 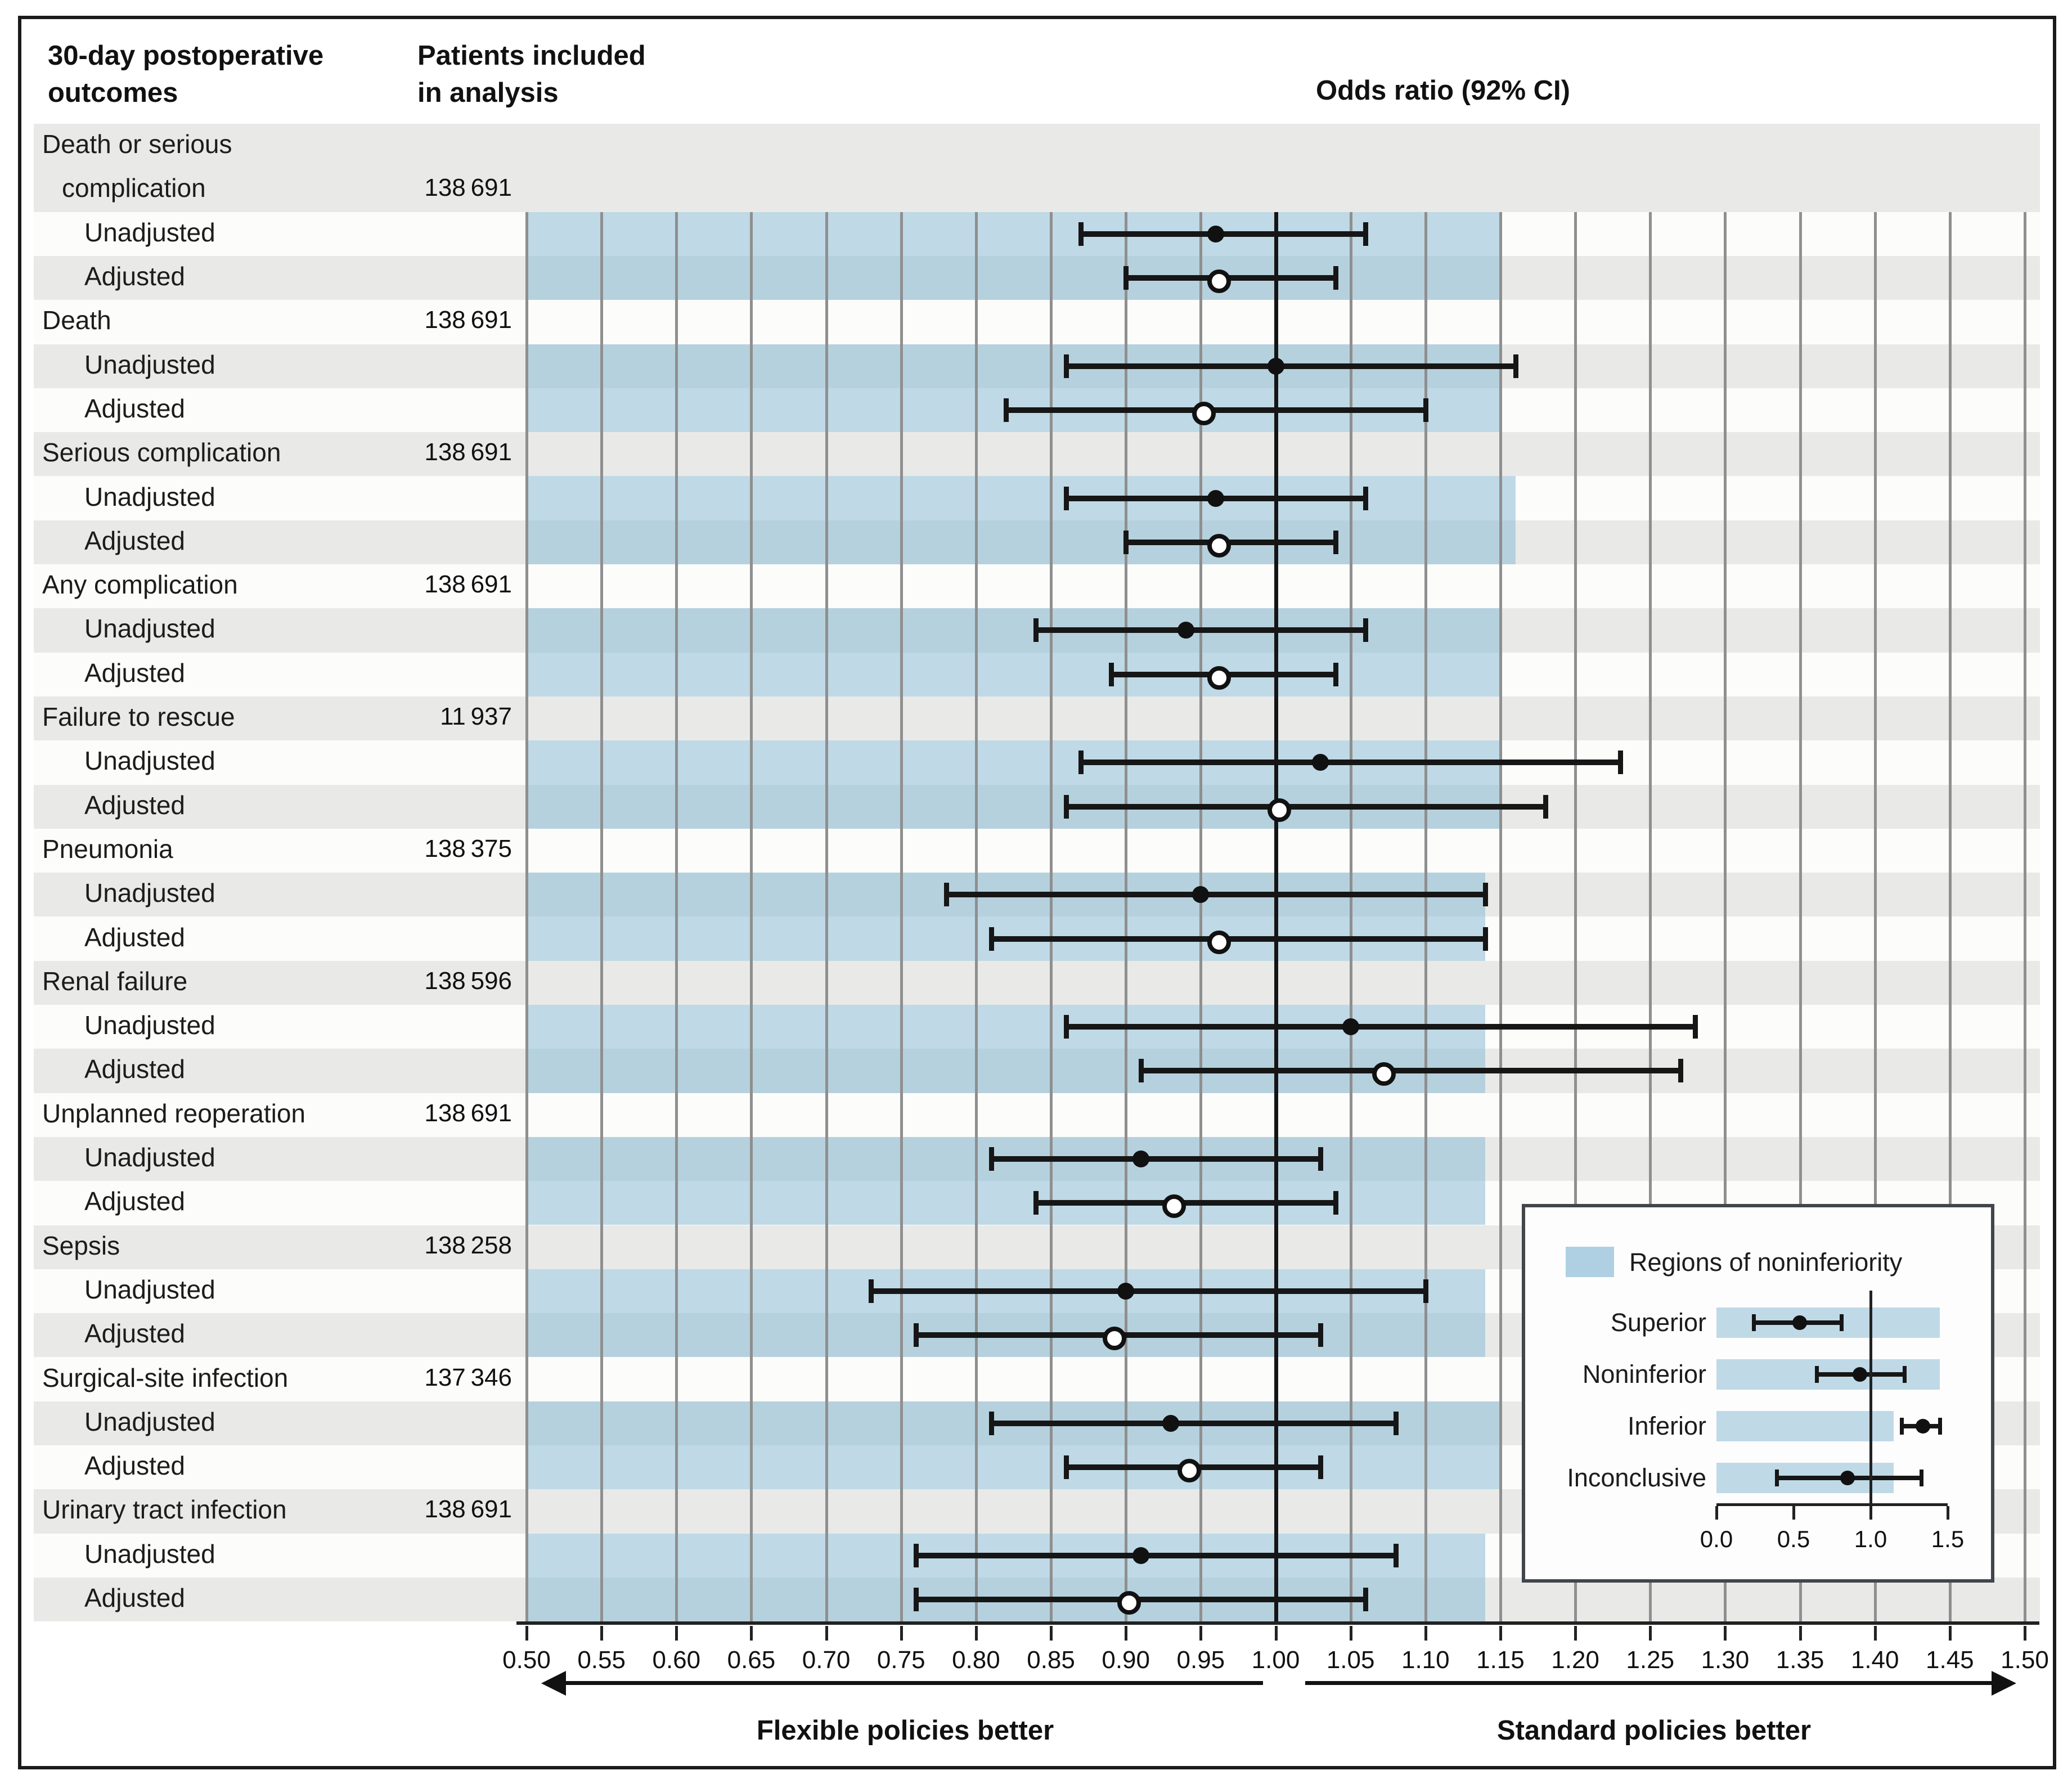 I want to click on right-arrow-line, so click(x=1649, y=1683).